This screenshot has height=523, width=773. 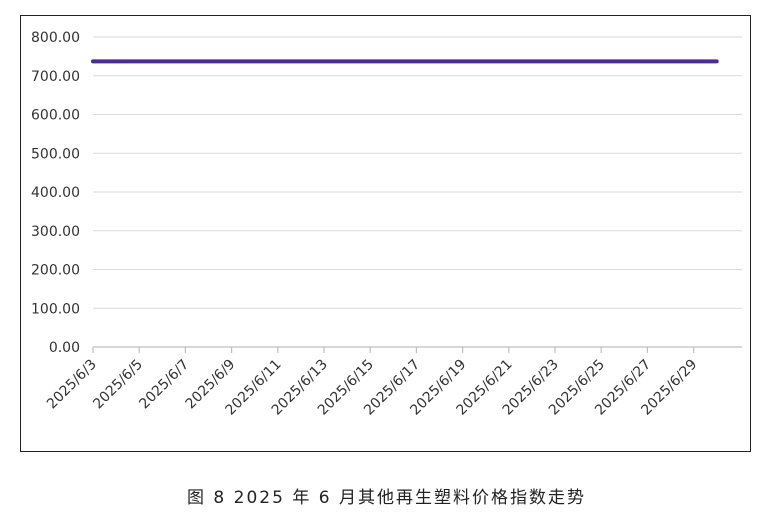 What do you see at coordinates (72, 385) in the screenshot?
I see `x-tick-label: 2025/6/3` at bounding box center [72, 385].